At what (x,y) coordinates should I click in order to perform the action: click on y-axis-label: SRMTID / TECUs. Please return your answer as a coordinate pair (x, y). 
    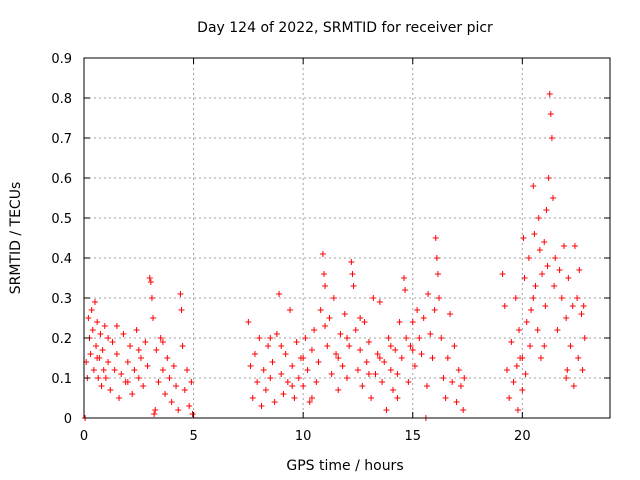
    Looking at the image, I should click on (16, 238).